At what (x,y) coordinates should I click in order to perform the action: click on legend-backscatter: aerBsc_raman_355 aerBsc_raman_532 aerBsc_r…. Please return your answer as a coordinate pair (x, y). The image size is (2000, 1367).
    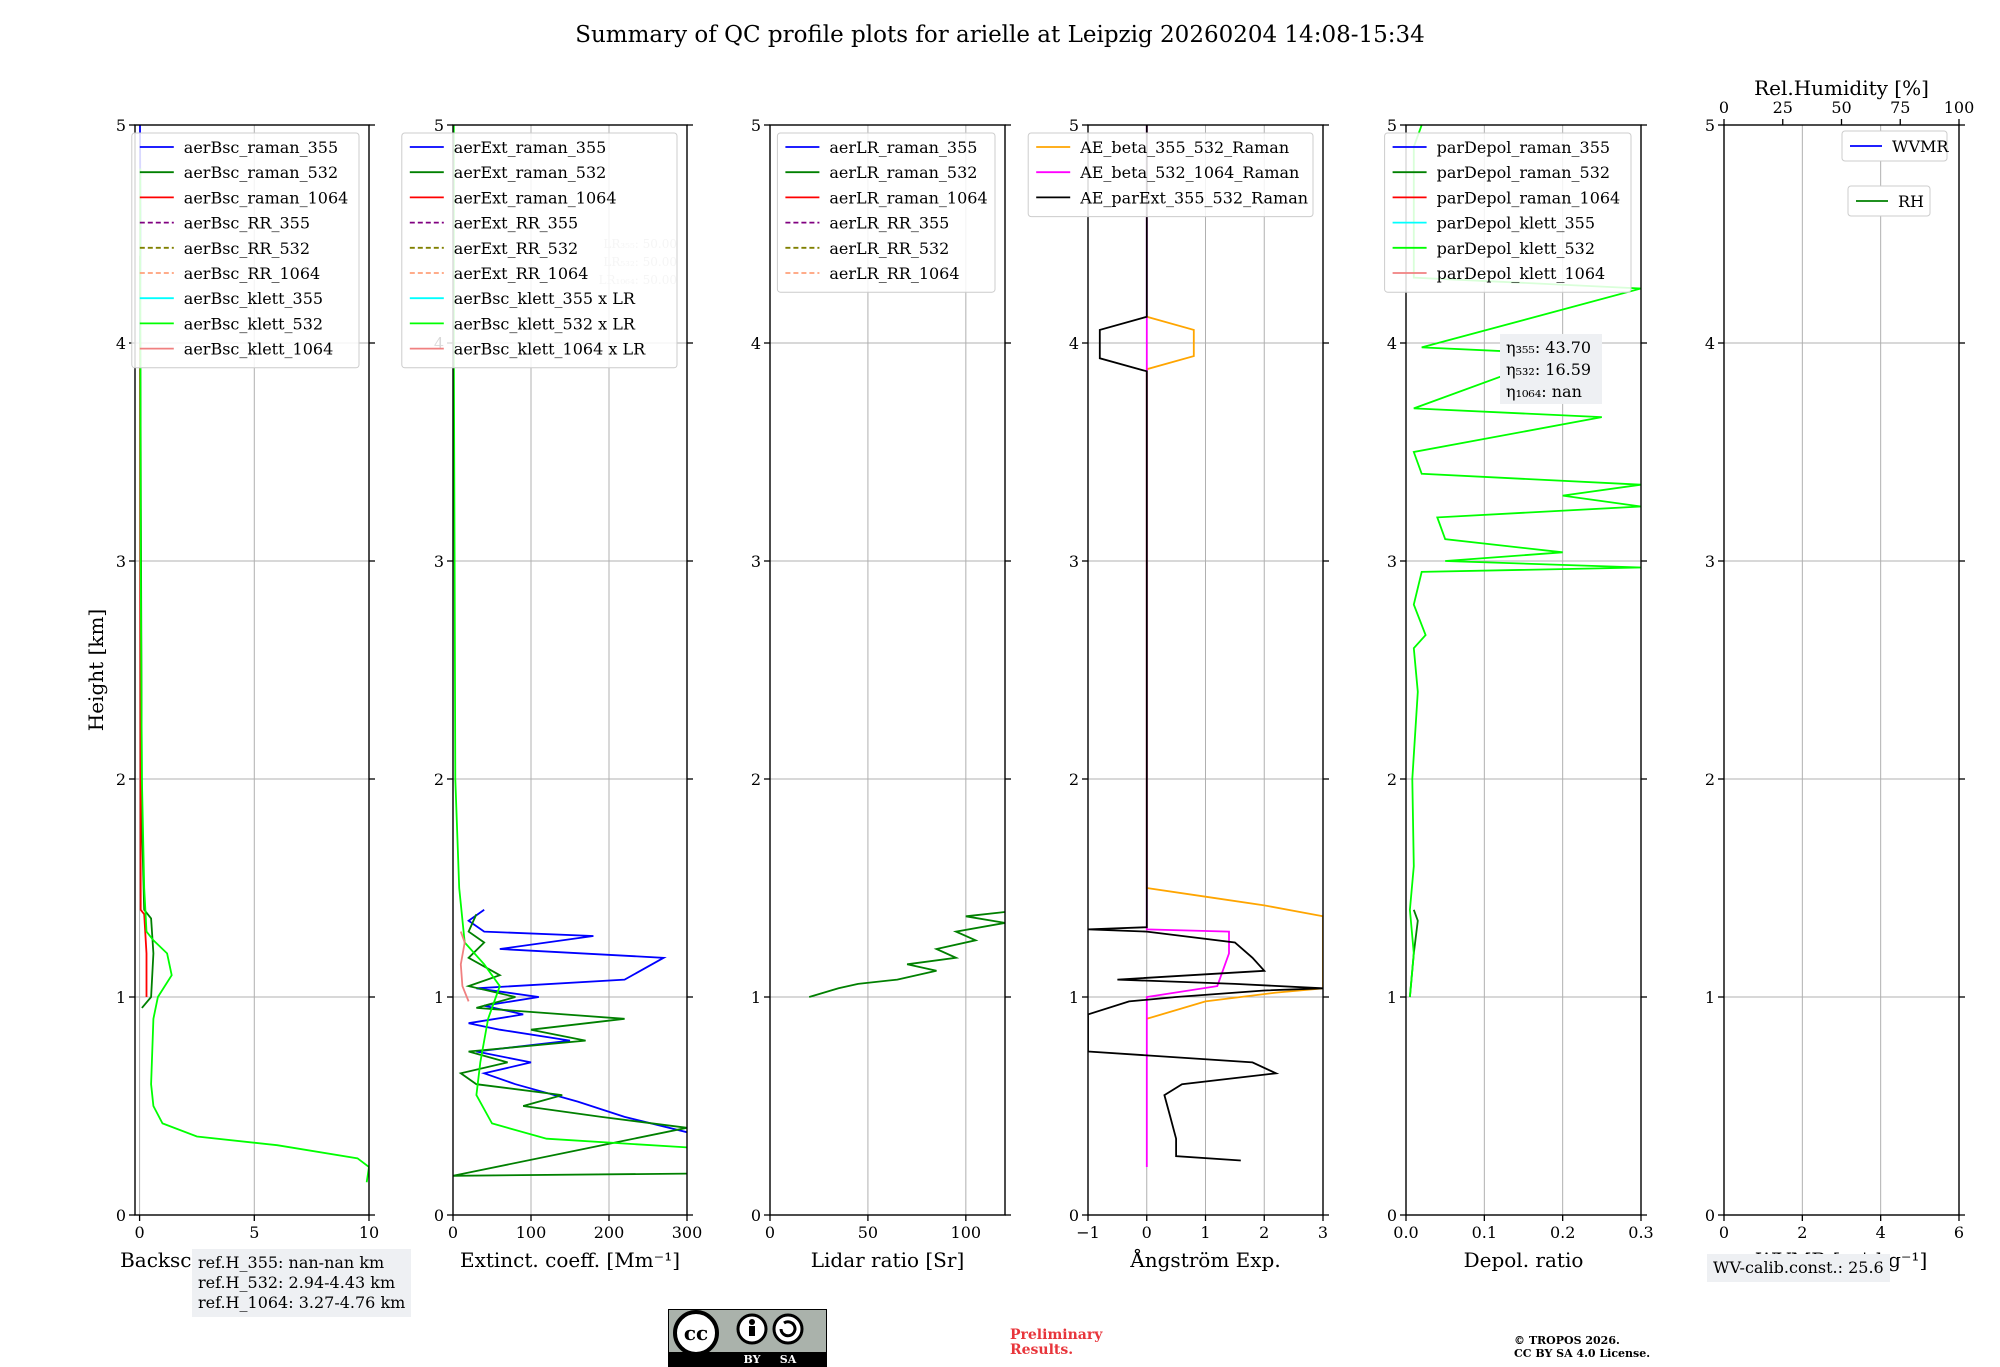
    Looking at the image, I should click on (245, 250).